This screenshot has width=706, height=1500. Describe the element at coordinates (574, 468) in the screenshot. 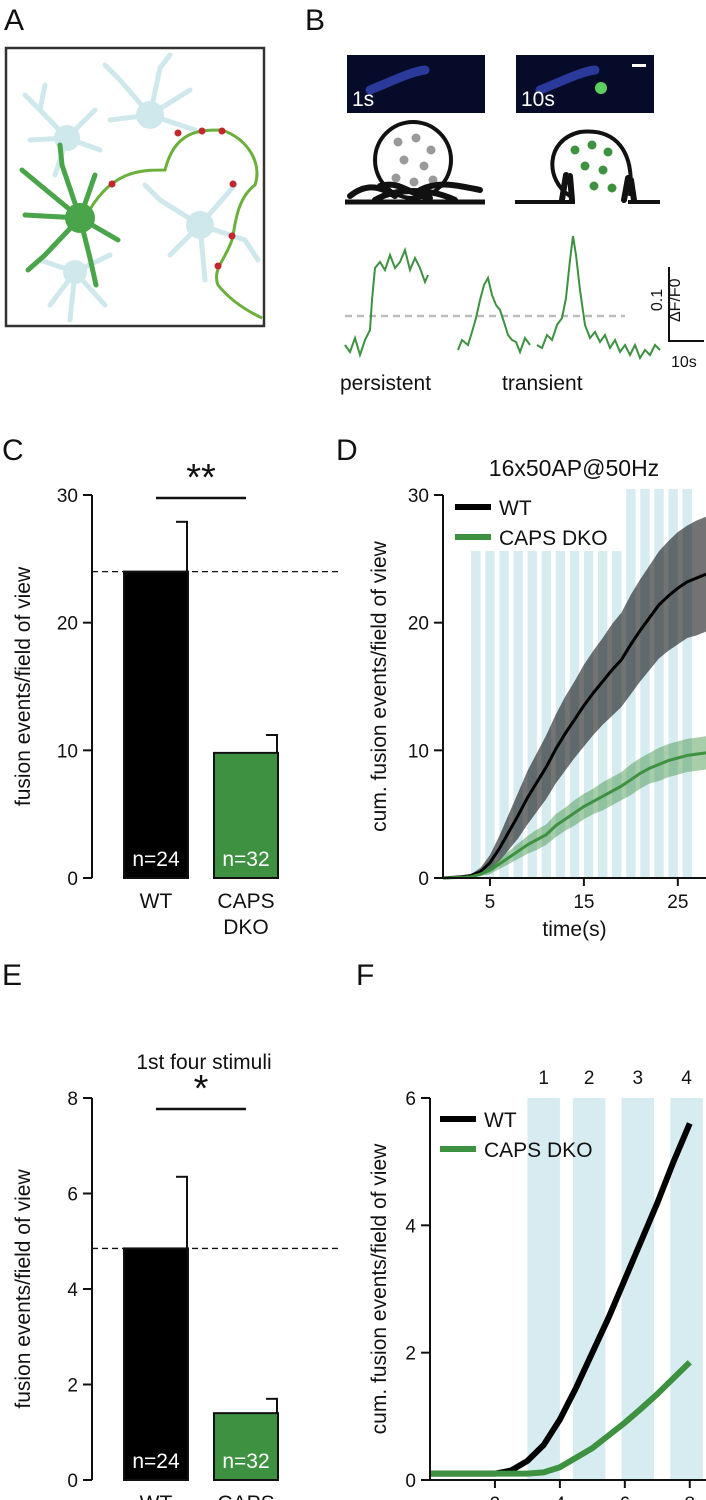

I see `chart-title: 16x50AP@50Hz` at that location.